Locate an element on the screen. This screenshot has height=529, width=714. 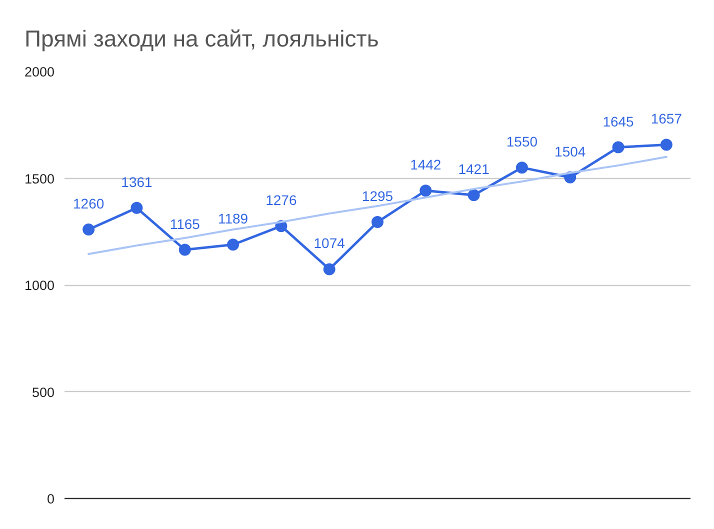
y-tick-label: 2000 is located at coordinates (39, 72).